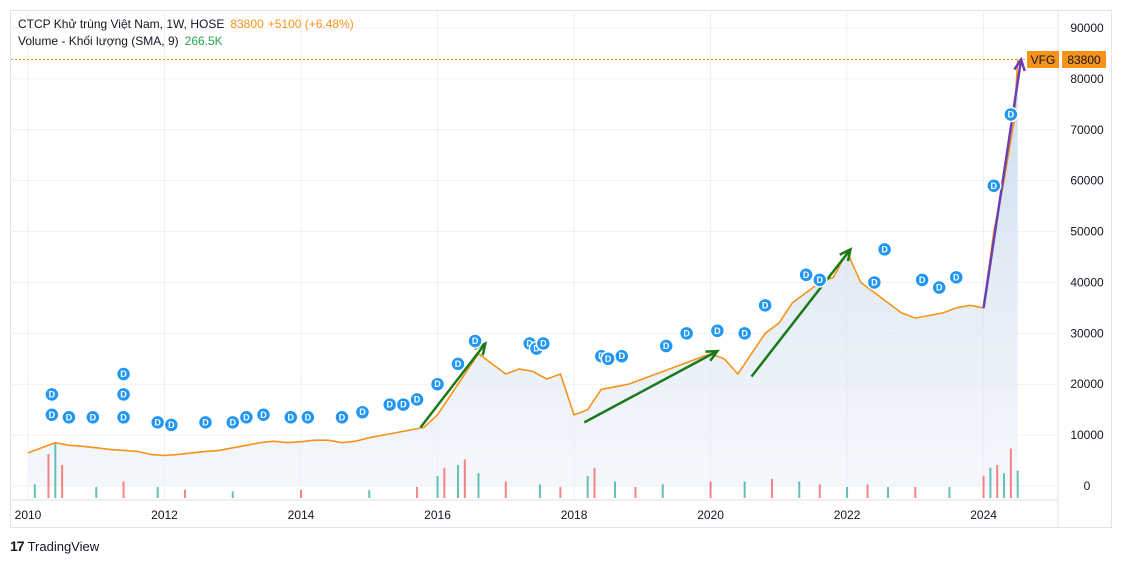 The width and height of the screenshot is (1122, 564). Describe the element at coordinates (1087, 232) in the screenshot. I see `y-tick-label: 50000` at that location.